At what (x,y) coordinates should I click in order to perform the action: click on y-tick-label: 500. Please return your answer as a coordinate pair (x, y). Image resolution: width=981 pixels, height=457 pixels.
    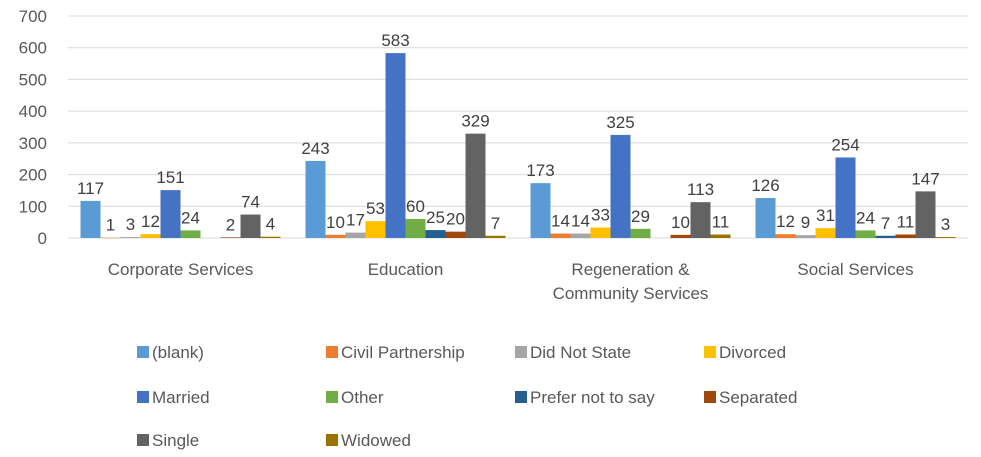
    Looking at the image, I should click on (33, 79).